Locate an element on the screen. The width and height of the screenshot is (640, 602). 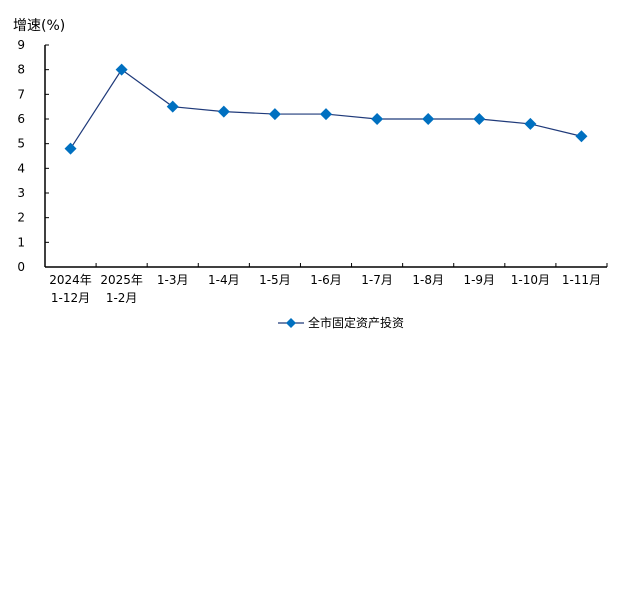
x-tick-label: 1-12月 is located at coordinates (70, 298).